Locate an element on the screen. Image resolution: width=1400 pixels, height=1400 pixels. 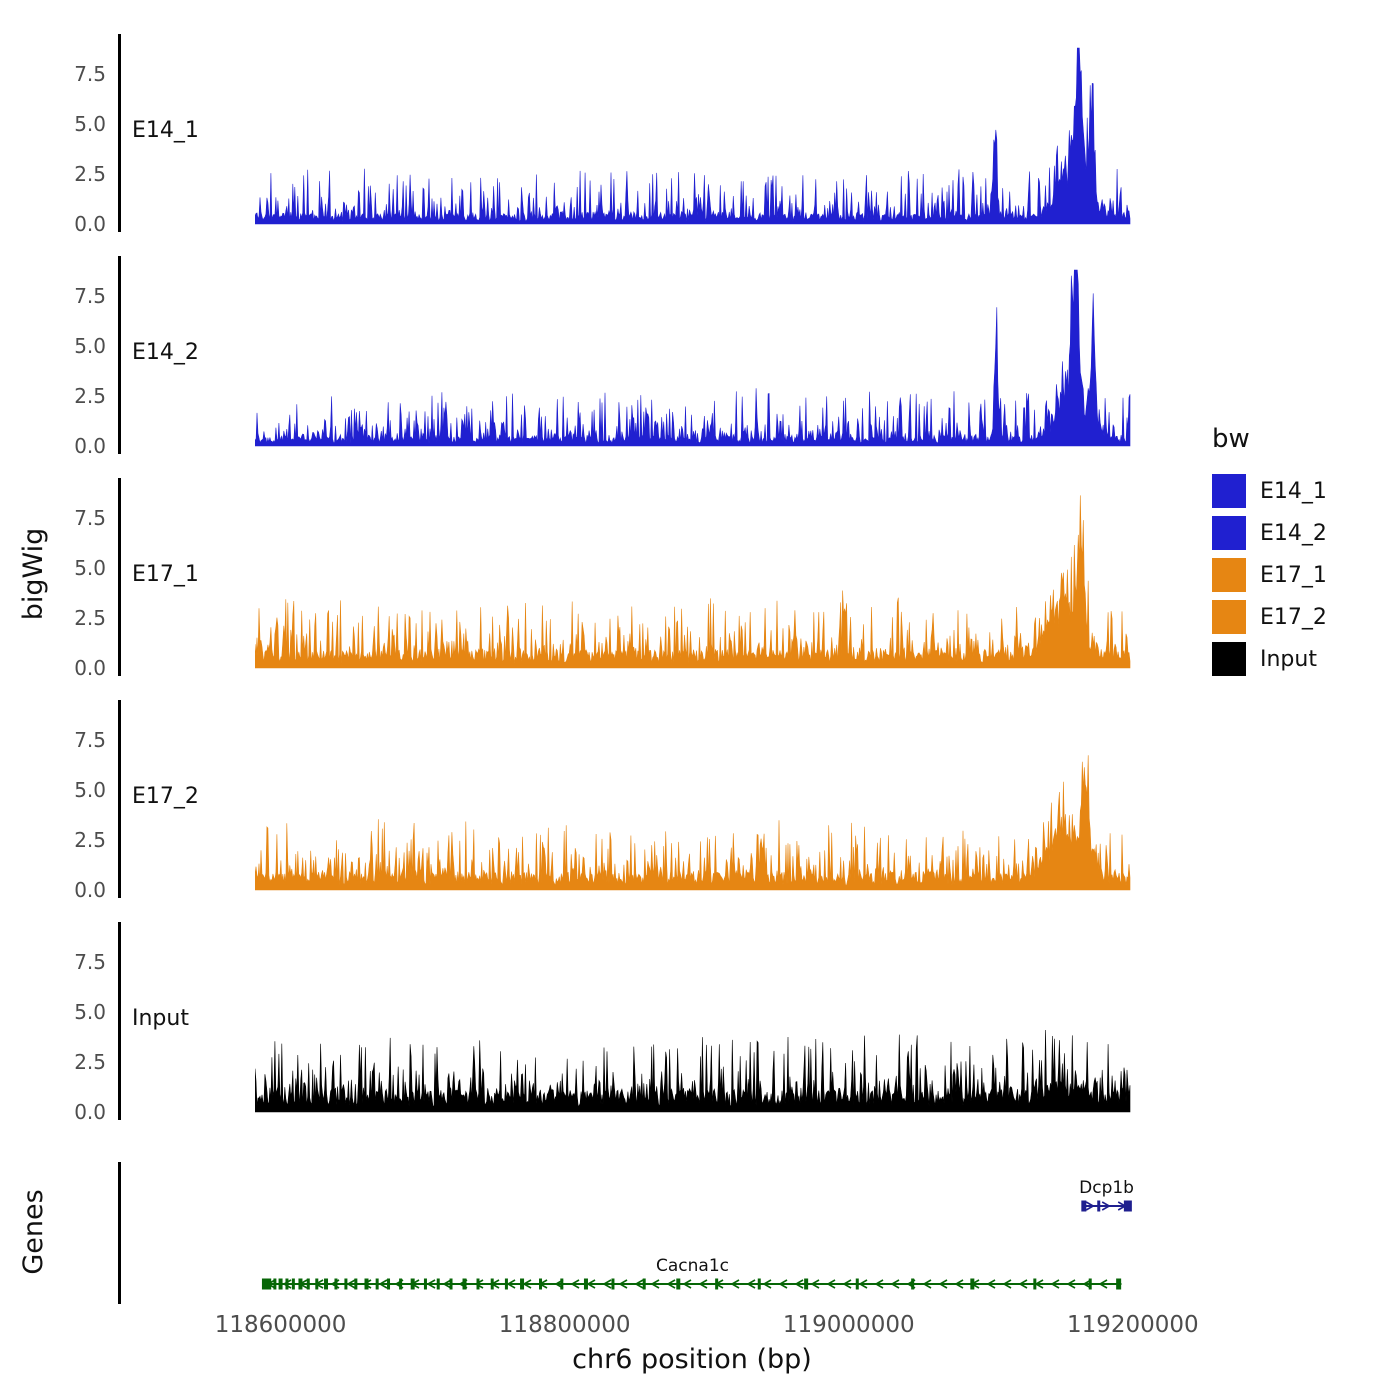
genes-track: Dcp1b Cacna1c is located at coordinates (697, 1234).